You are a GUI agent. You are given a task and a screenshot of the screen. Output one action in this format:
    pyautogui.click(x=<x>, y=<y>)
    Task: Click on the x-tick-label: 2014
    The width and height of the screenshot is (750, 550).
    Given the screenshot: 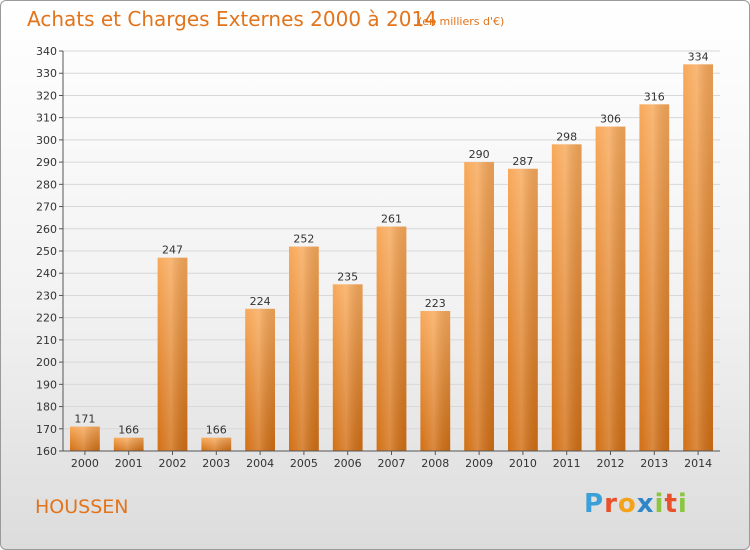 What is the action you would take?
    pyautogui.click(x=698, y=463)
    